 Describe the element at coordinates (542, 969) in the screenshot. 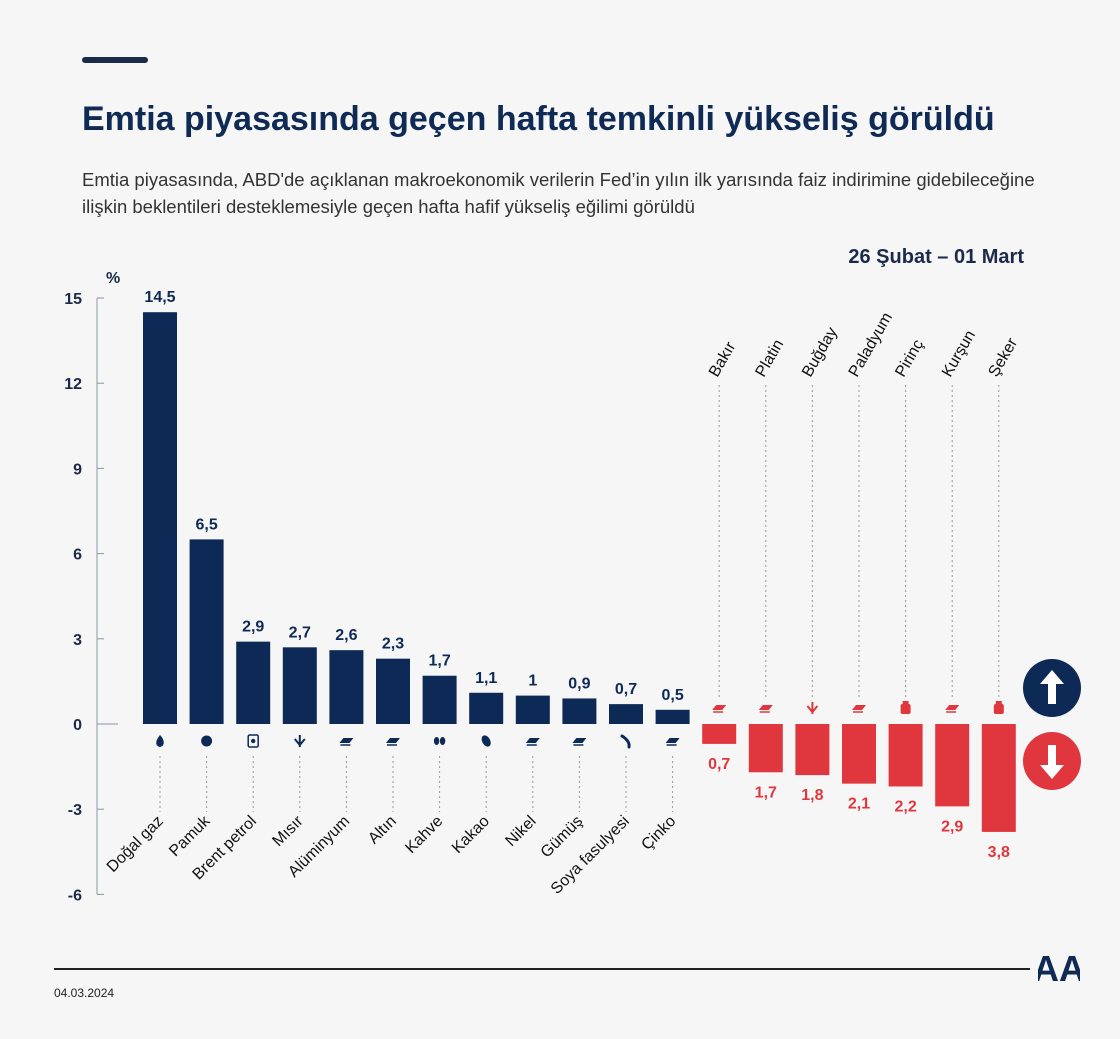

I see `footer-divider` at that location.